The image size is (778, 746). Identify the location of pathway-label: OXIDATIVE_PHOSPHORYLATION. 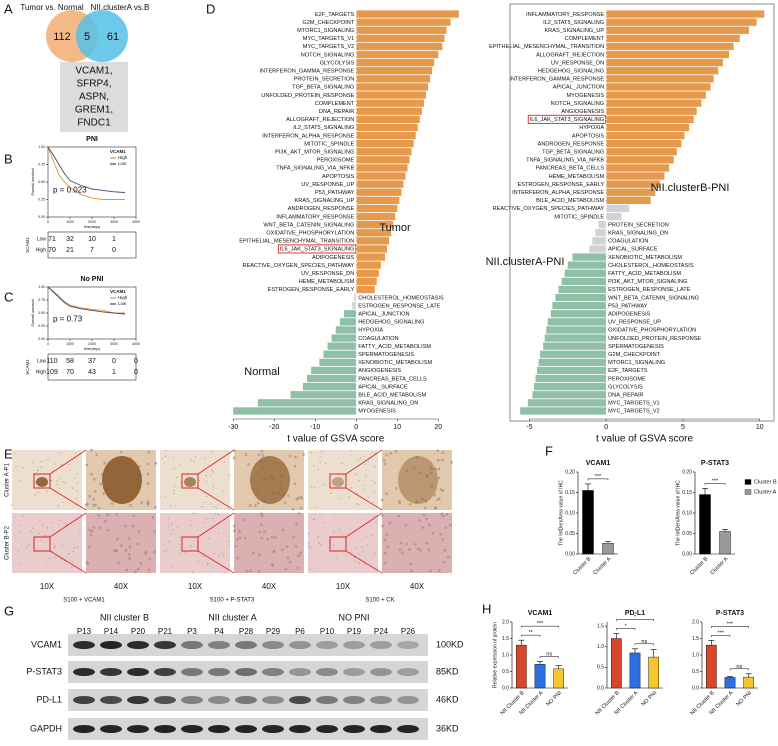
(310, 234).